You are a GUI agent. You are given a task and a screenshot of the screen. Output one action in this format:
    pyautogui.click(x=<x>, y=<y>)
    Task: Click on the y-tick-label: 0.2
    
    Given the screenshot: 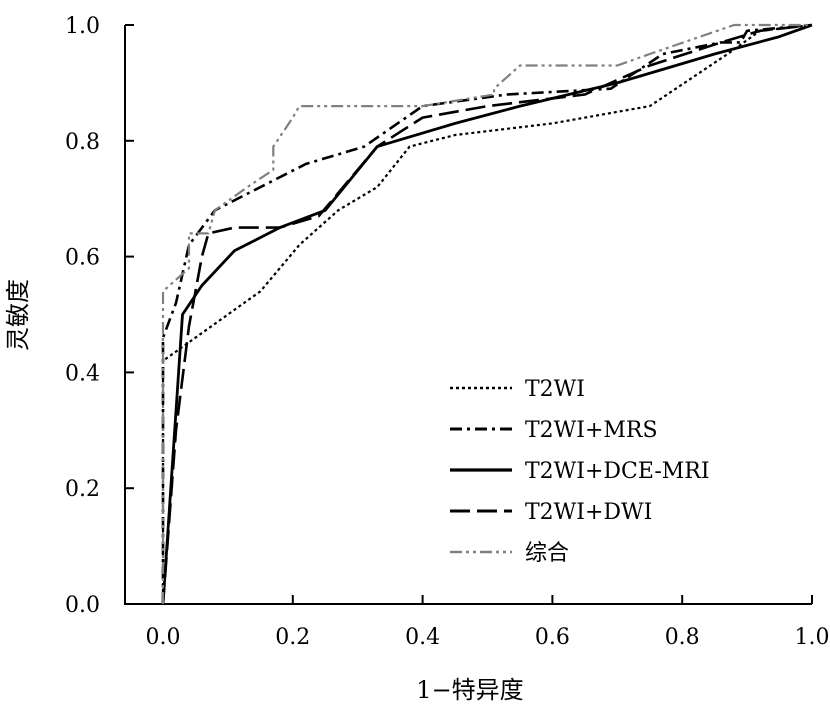 What is the action you would take?
    pyautogui.click(x=82, y=489)
    